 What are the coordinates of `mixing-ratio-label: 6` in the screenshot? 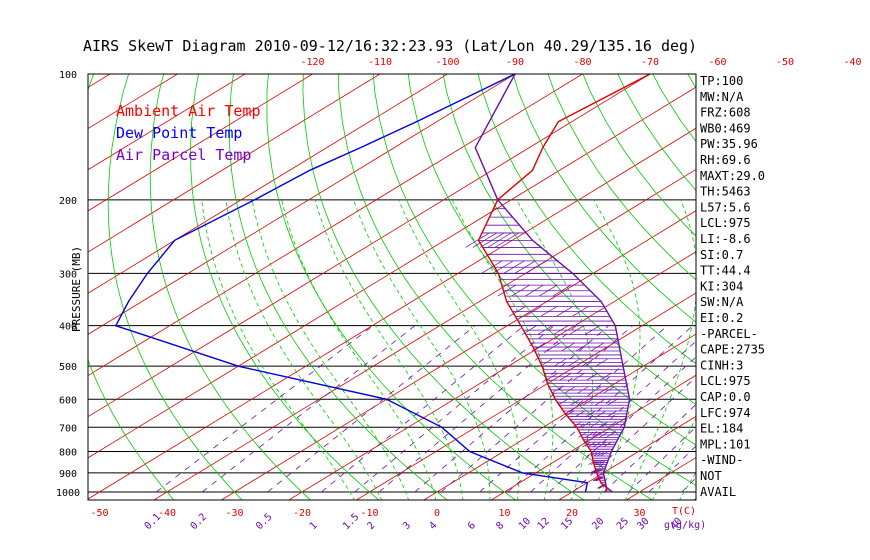 It's located at (472, 526).